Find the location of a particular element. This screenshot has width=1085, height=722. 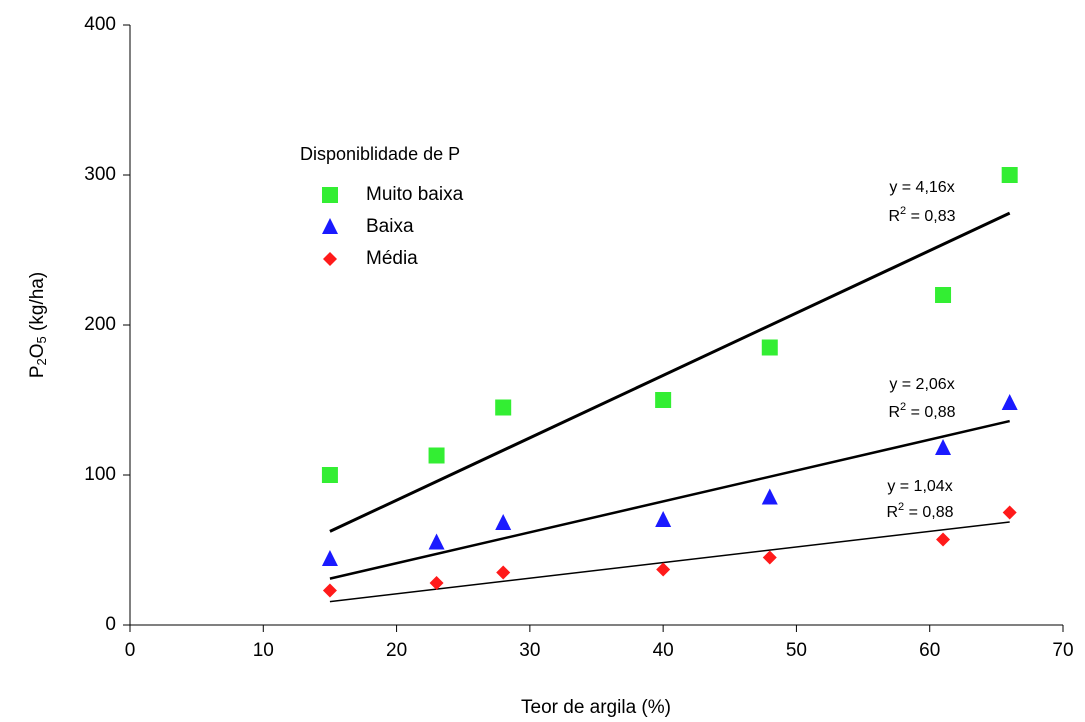

x-tick-label: 40 is located at coordinates (663, 650).